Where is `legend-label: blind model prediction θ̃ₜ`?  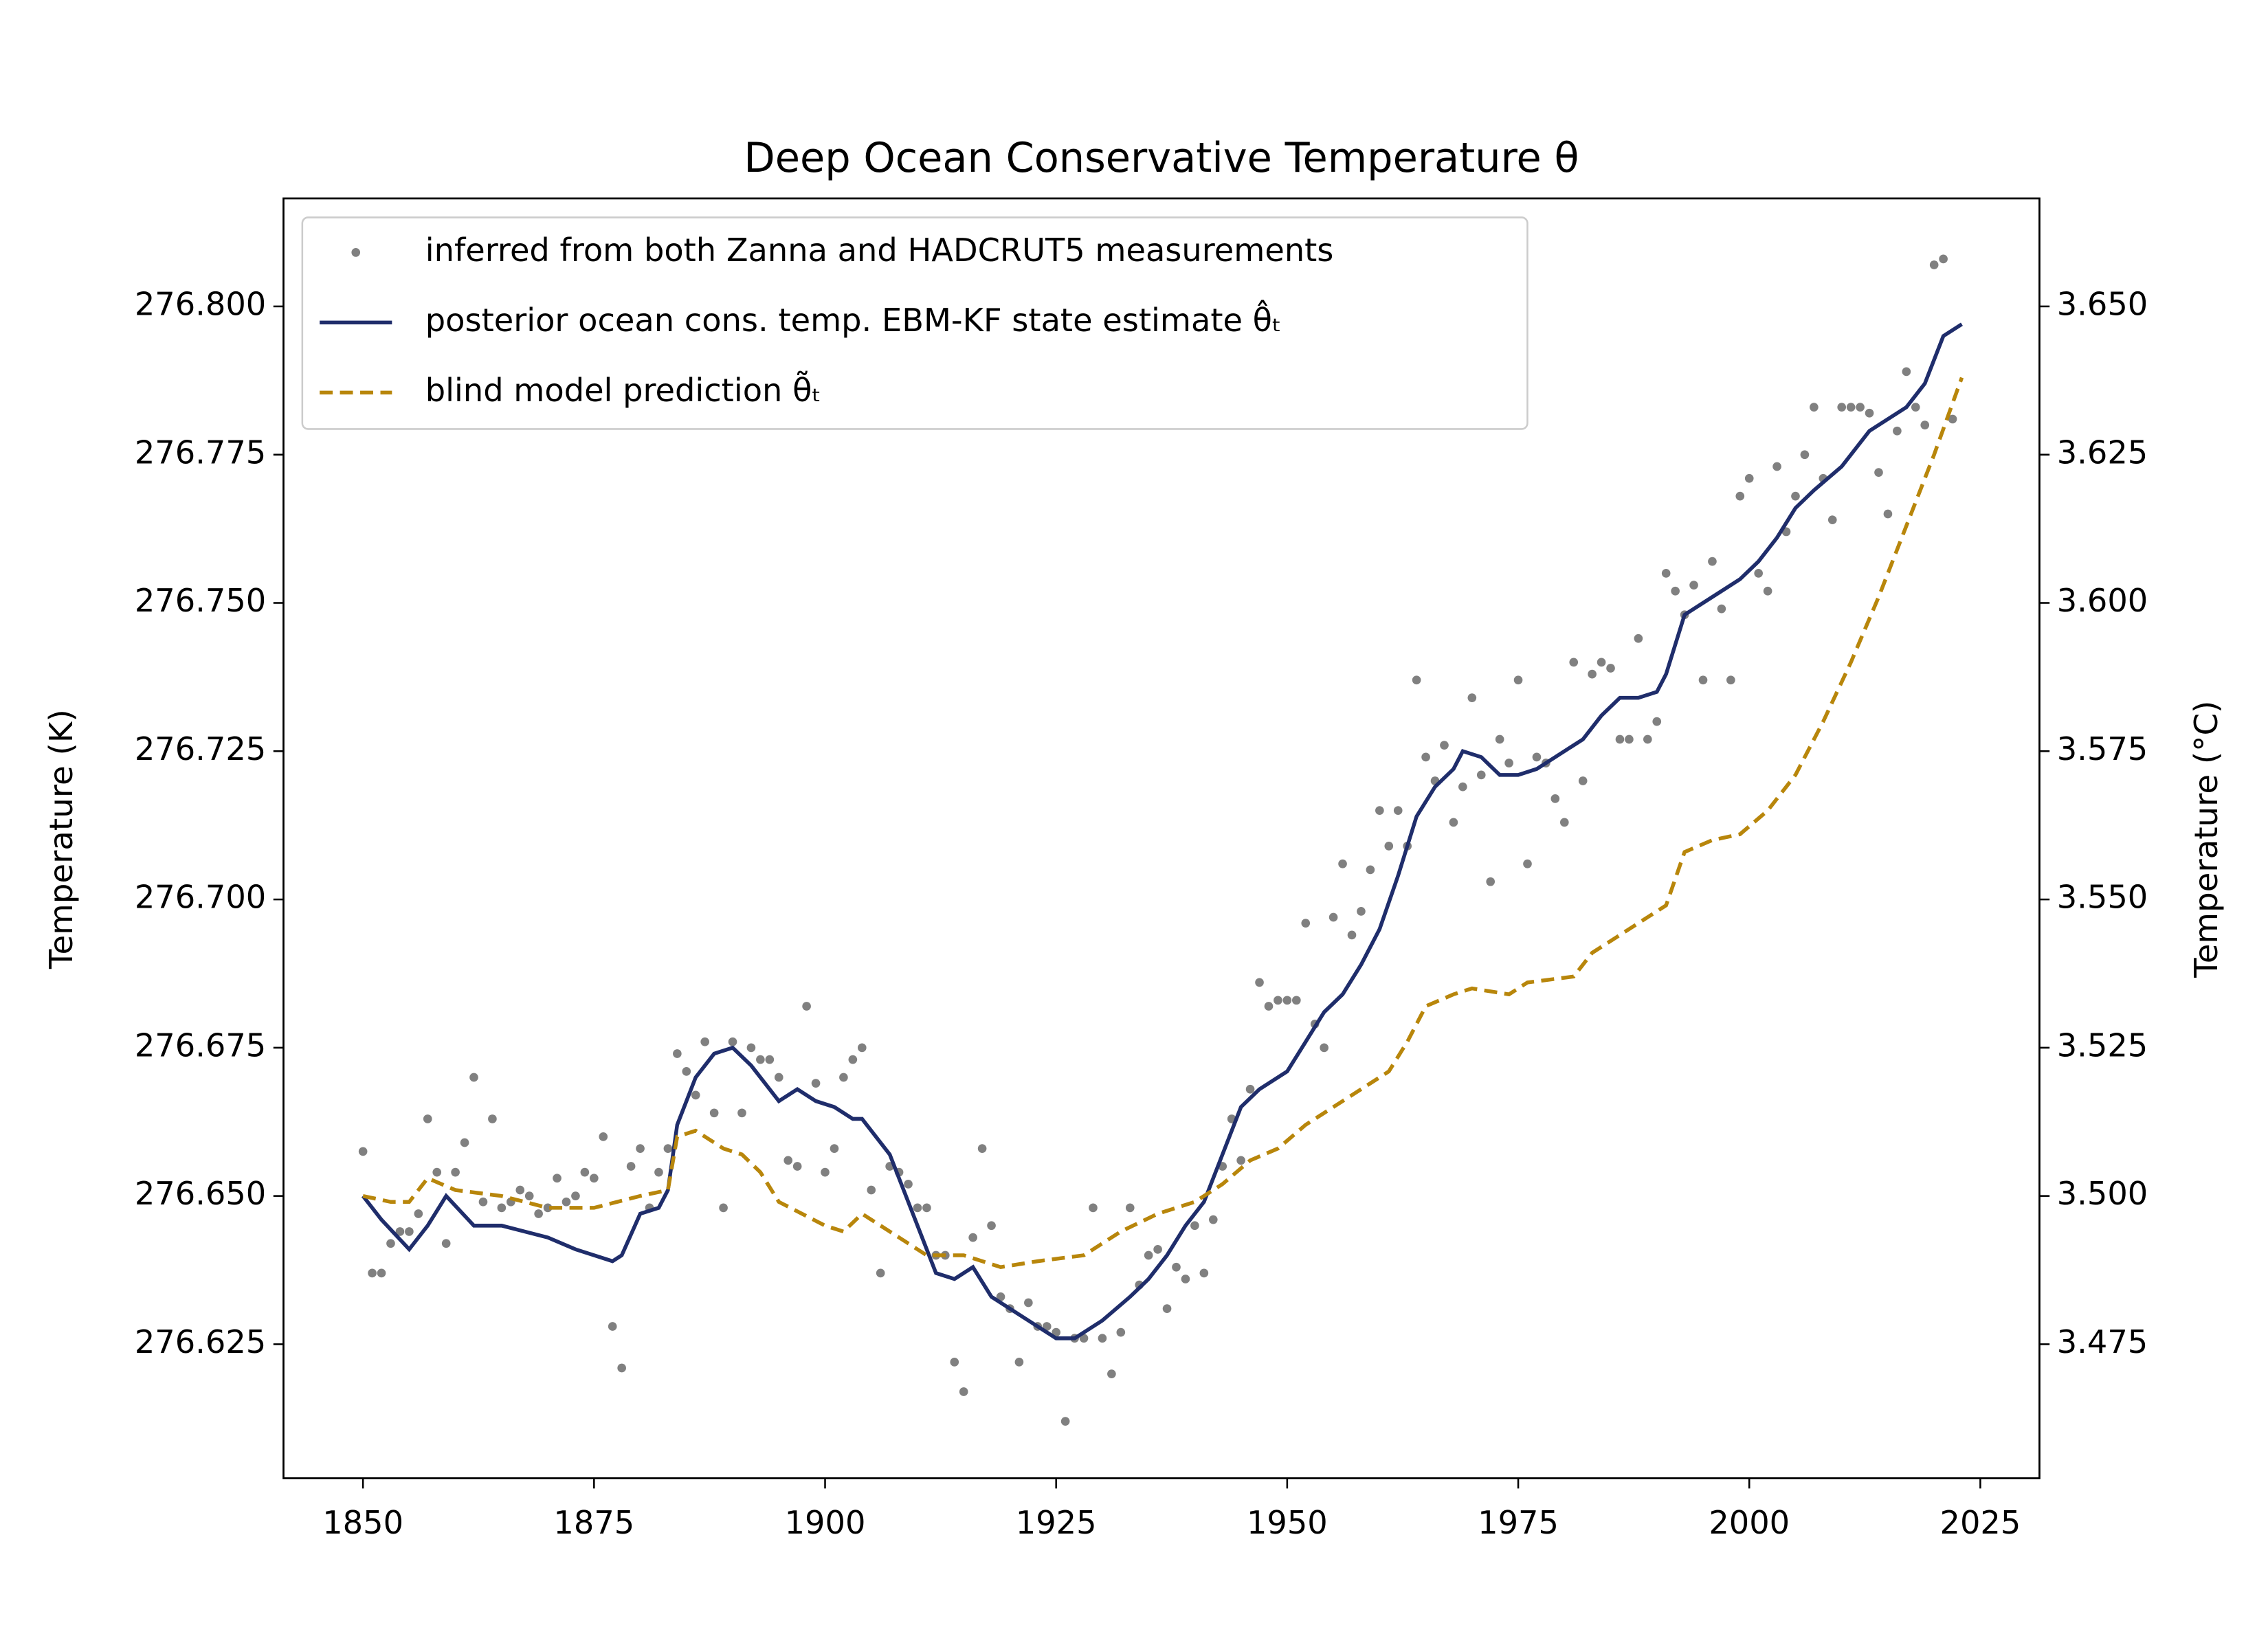 legend-label: blind model prediction θ̃ₜ is located at coordinates (623, 389).